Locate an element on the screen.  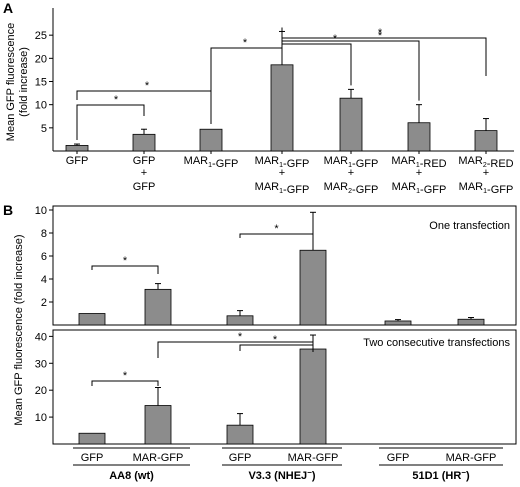
group-label: V3.3 (NHEJ−) is located at coordinates (281, 475).